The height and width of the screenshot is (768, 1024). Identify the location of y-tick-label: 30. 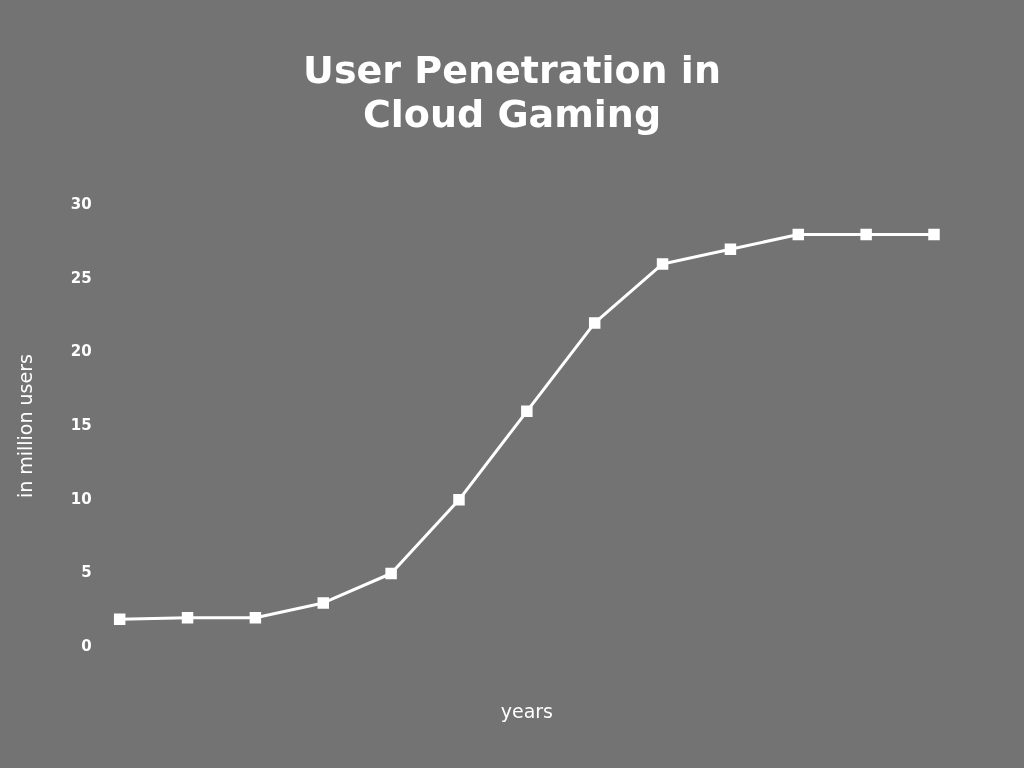
(81, 203).